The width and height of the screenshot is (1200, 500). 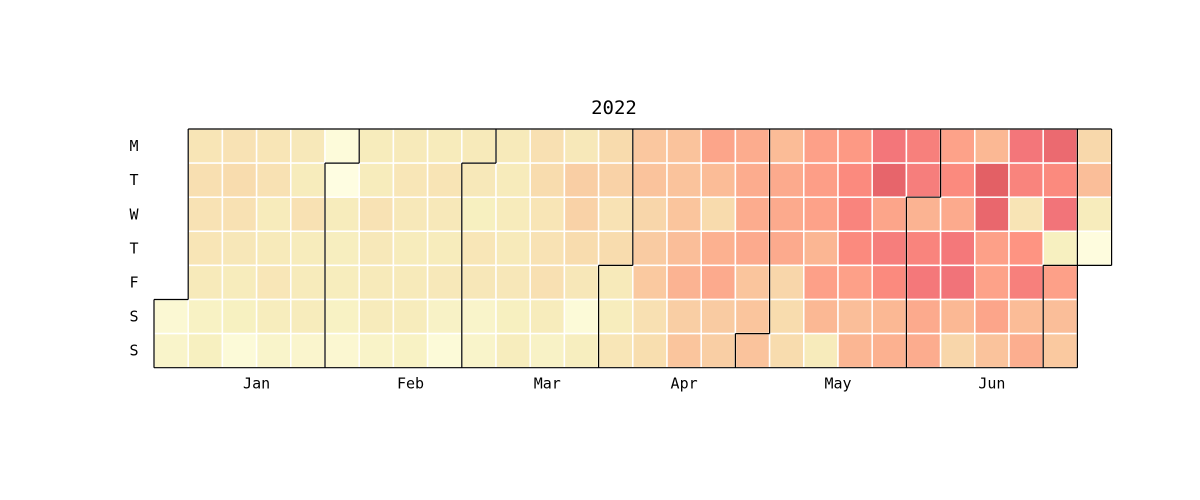 I want to click on weekday-label: F, so click(x=133, y=282).